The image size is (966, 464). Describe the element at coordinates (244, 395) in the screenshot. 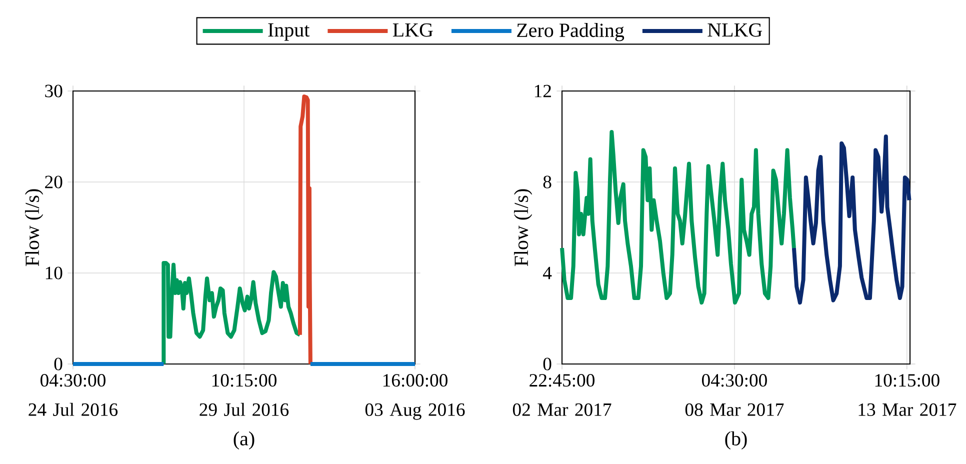

I see `x-tick-label: 10:15:00 29 Jul 2016` at that location.